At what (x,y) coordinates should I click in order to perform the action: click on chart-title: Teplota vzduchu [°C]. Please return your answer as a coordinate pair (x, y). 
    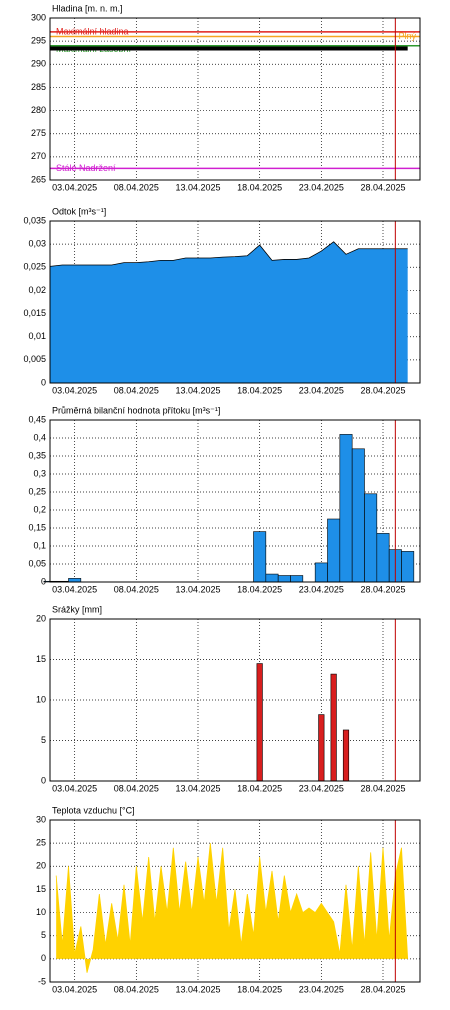
    Looking at the image, I should click on (93, 810).